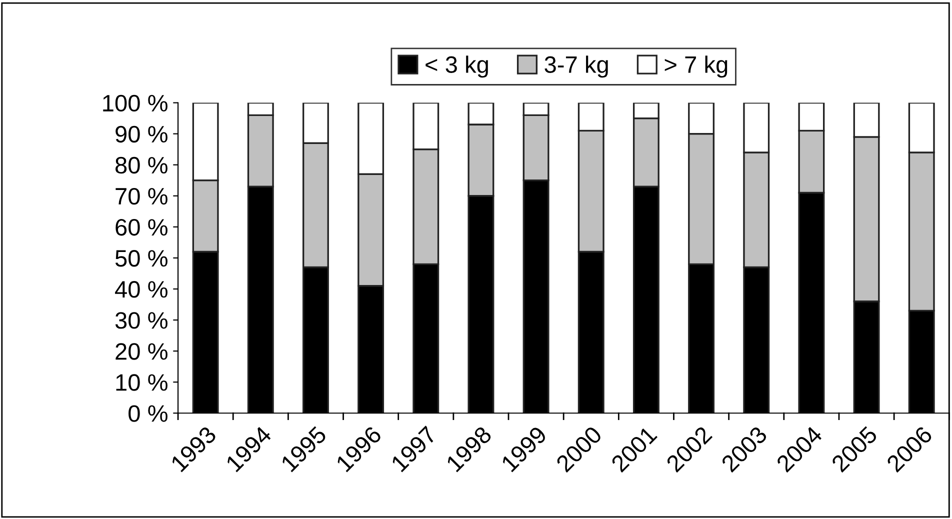 The image size is (952, 519). I want to click on y-tick-label: 0 %, so click(148, 413).